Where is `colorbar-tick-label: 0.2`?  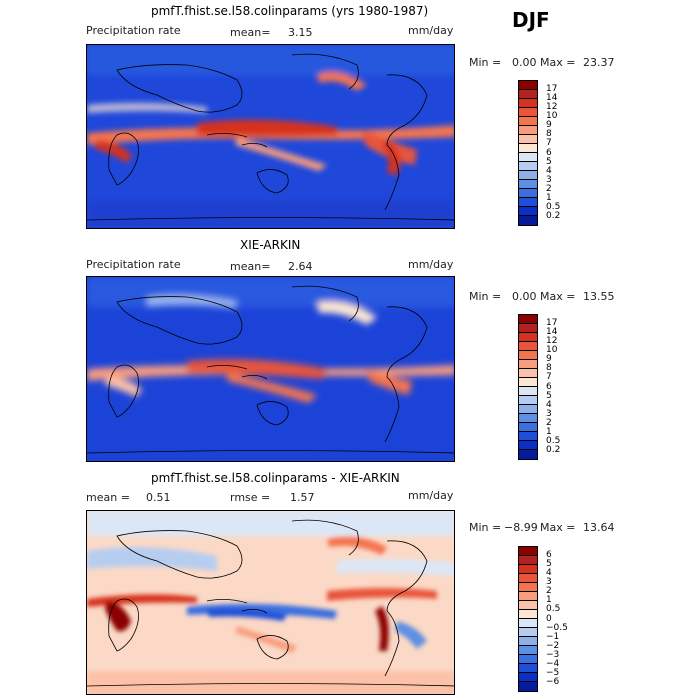 colorbar-tick-label: 0.2 is located at coordinates (553, 450).